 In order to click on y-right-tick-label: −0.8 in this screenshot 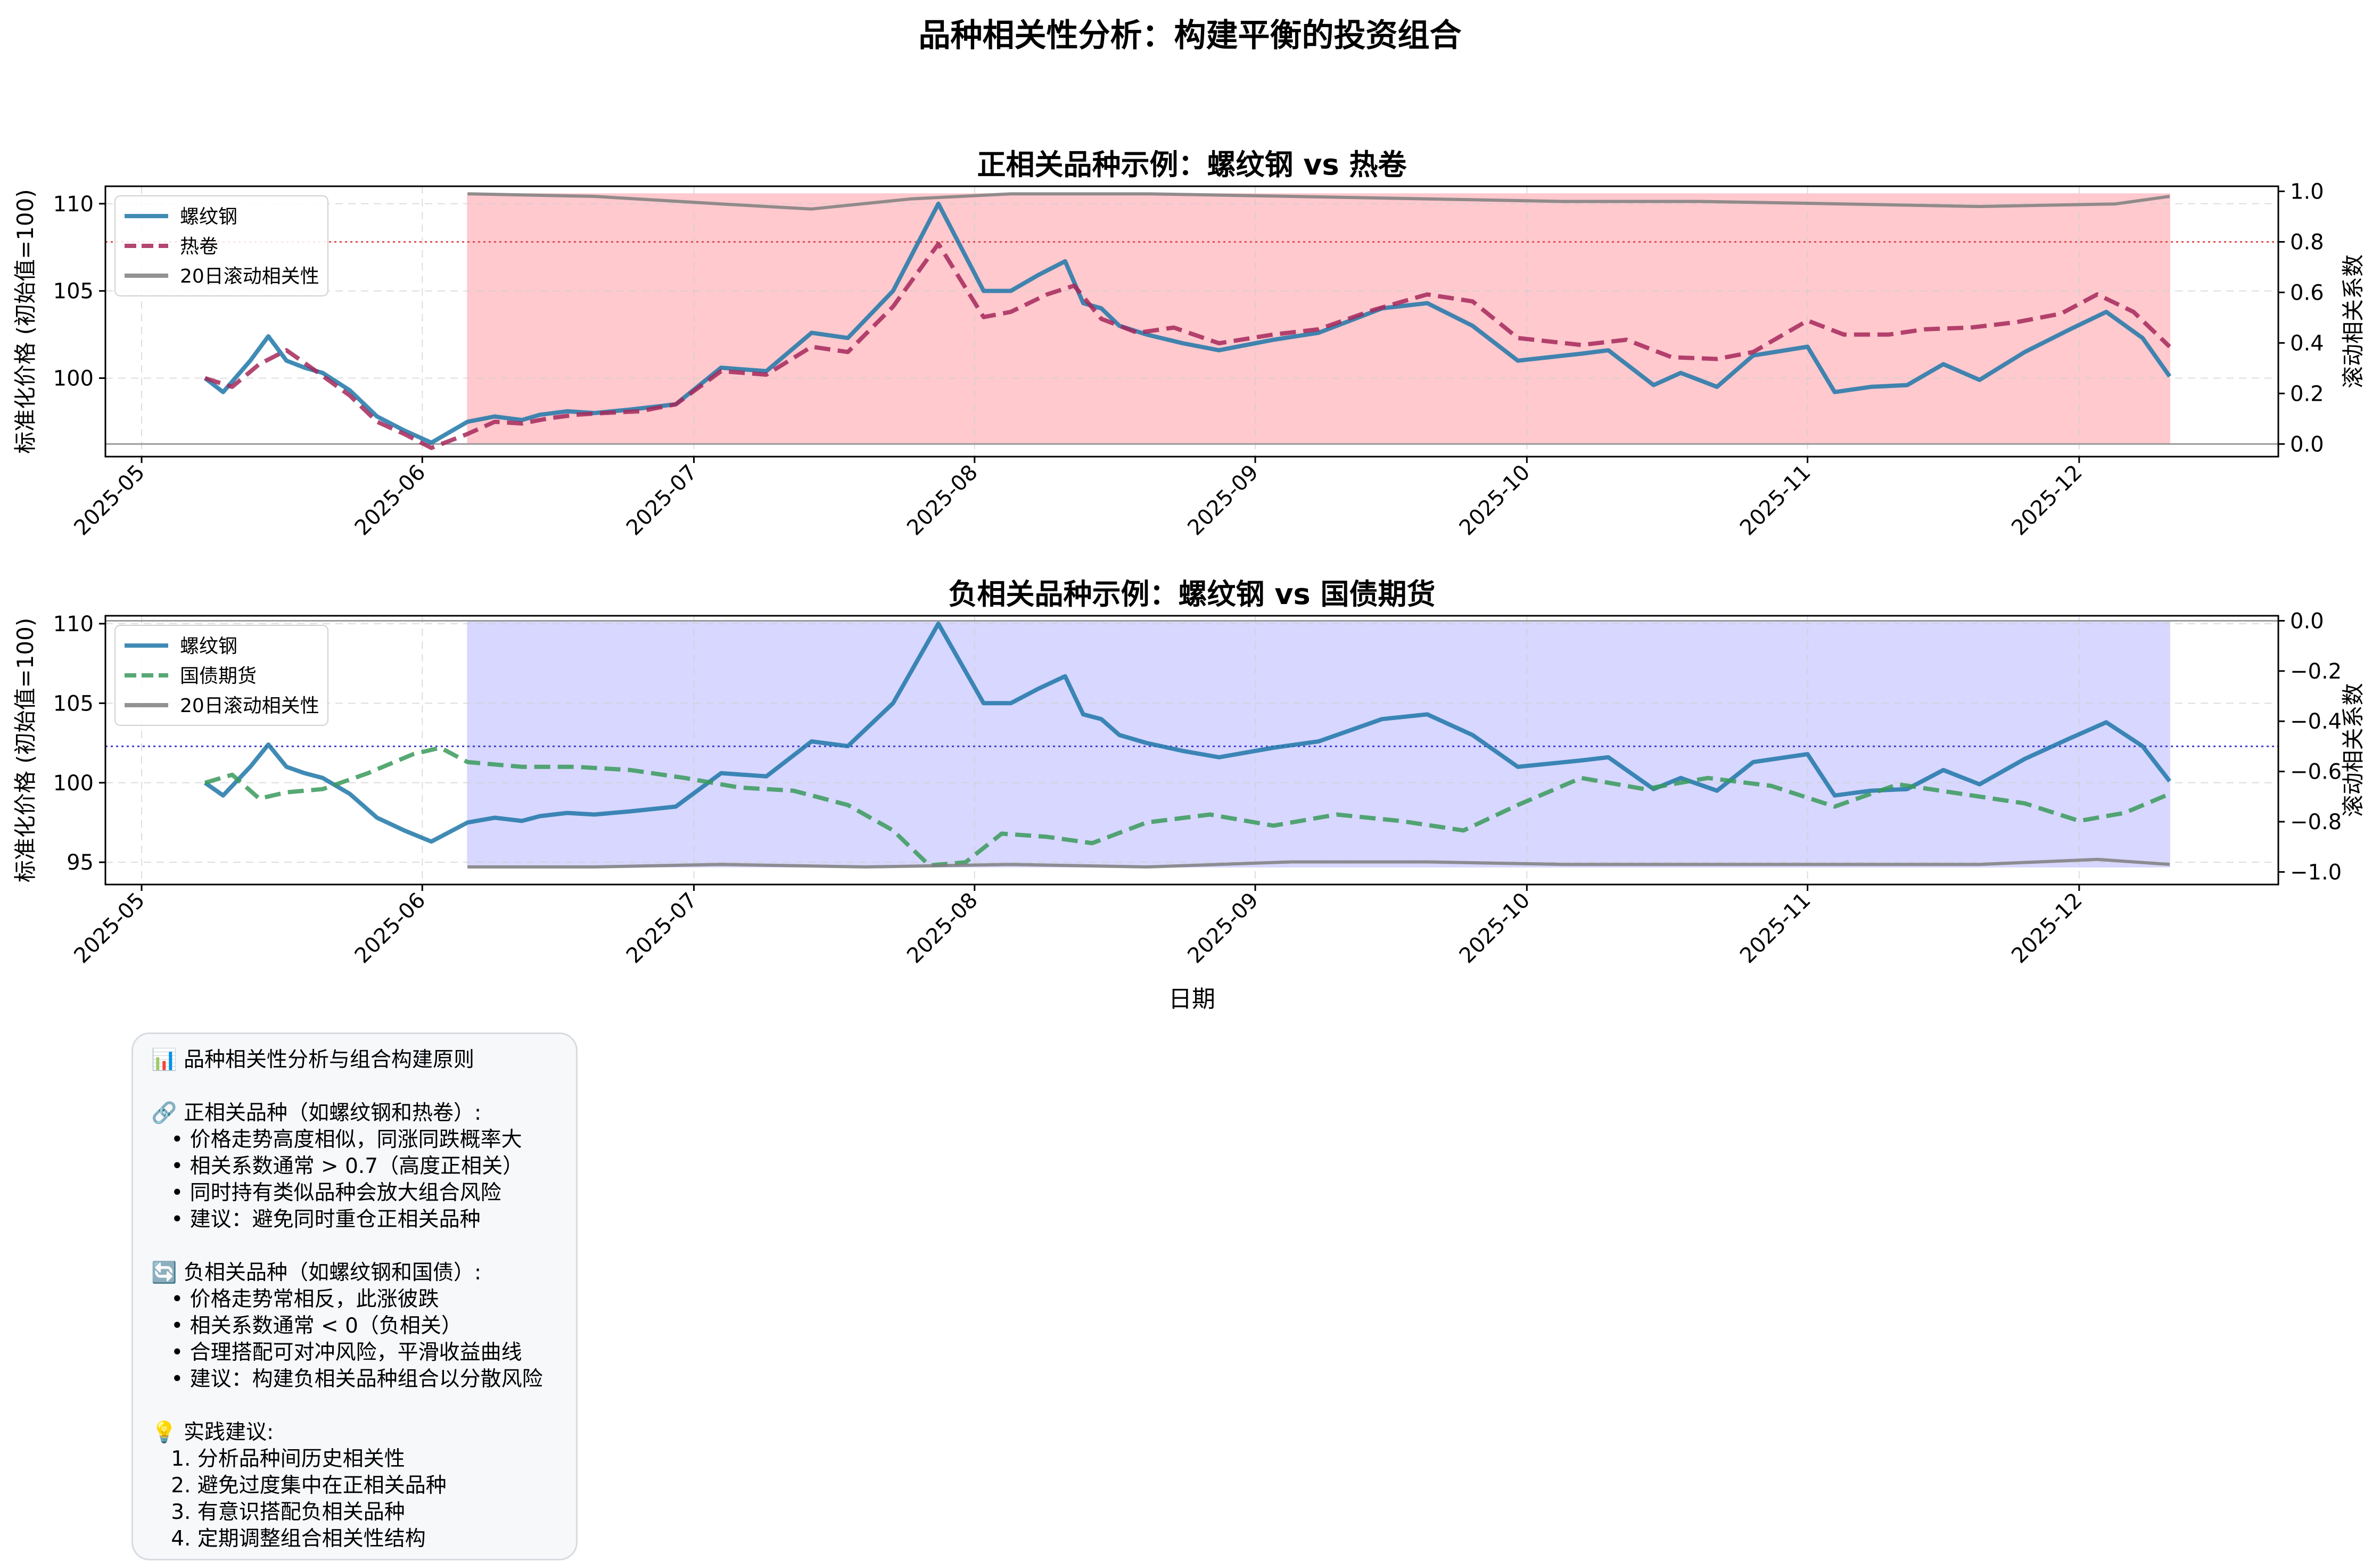, I will do `click(2316, 822)`.